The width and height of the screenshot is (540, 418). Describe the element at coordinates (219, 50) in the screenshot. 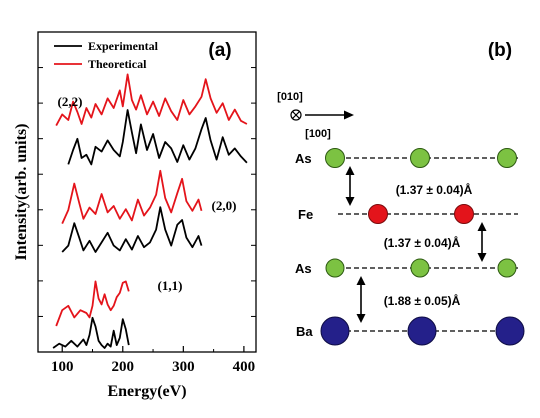

I see `panel-label-a: (a)` at that location.